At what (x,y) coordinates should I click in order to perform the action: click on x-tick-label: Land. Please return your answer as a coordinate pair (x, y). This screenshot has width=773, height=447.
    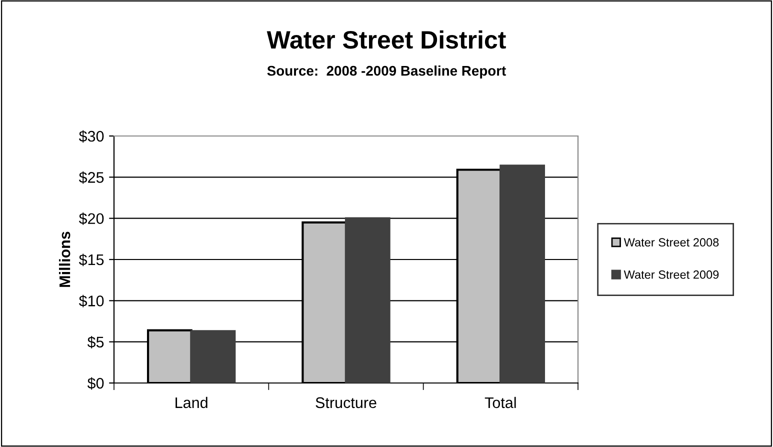
    Looking at the image, I should click on (192, 402).